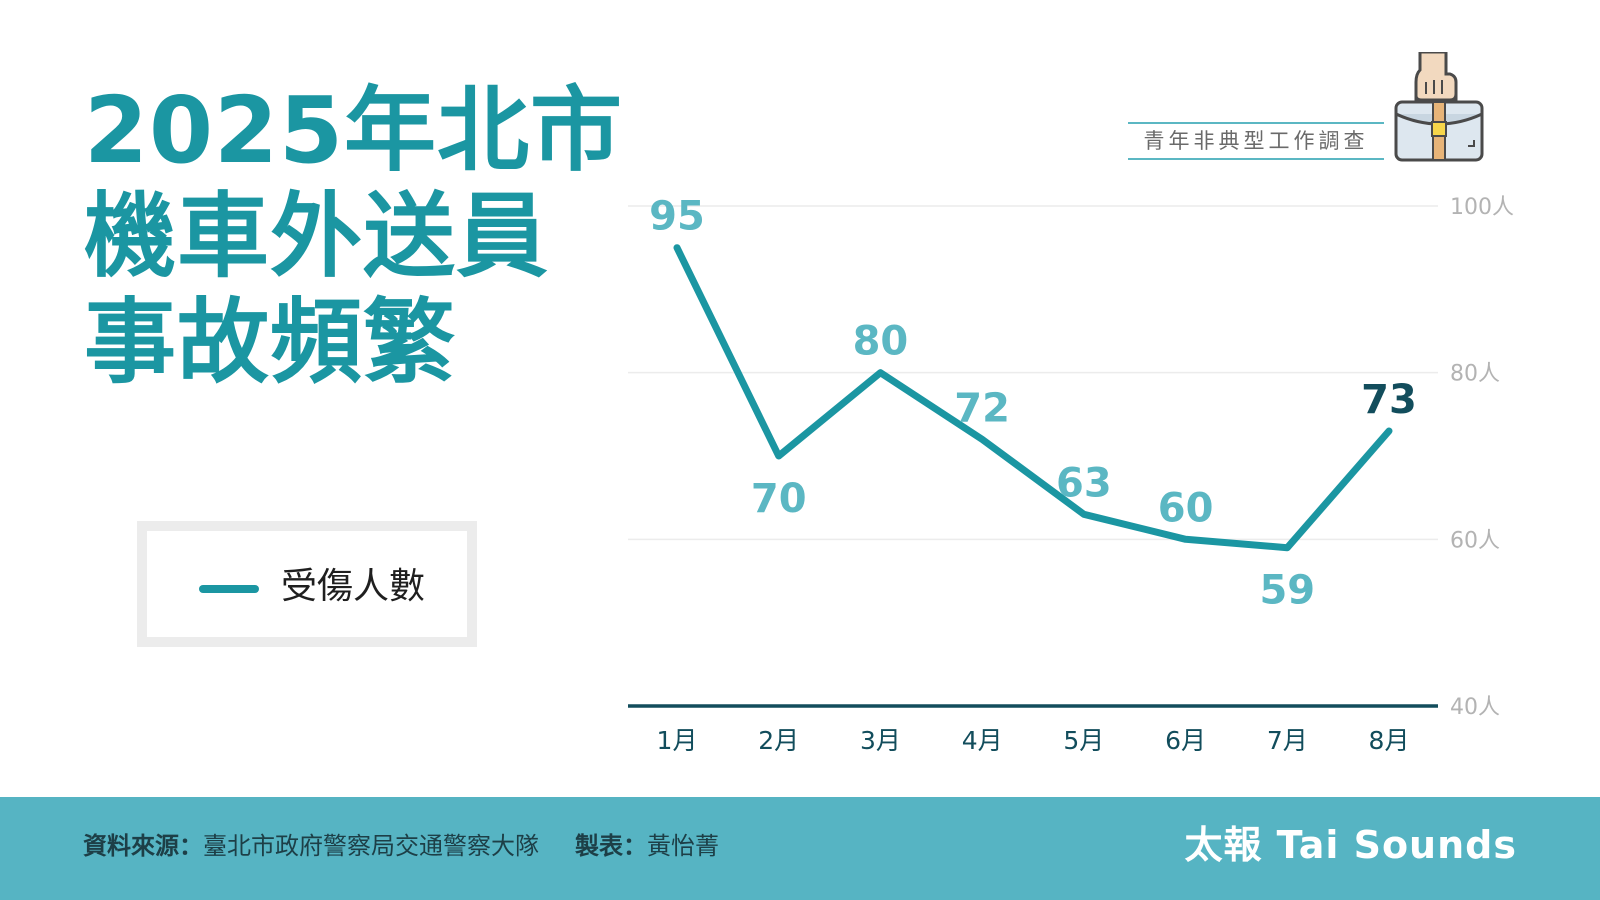  What do you see at coordinates (1482, 457) in the screenshot?
I see `y-axis: 40人 60人 80人 100人` at bounding box center [1482, 457].